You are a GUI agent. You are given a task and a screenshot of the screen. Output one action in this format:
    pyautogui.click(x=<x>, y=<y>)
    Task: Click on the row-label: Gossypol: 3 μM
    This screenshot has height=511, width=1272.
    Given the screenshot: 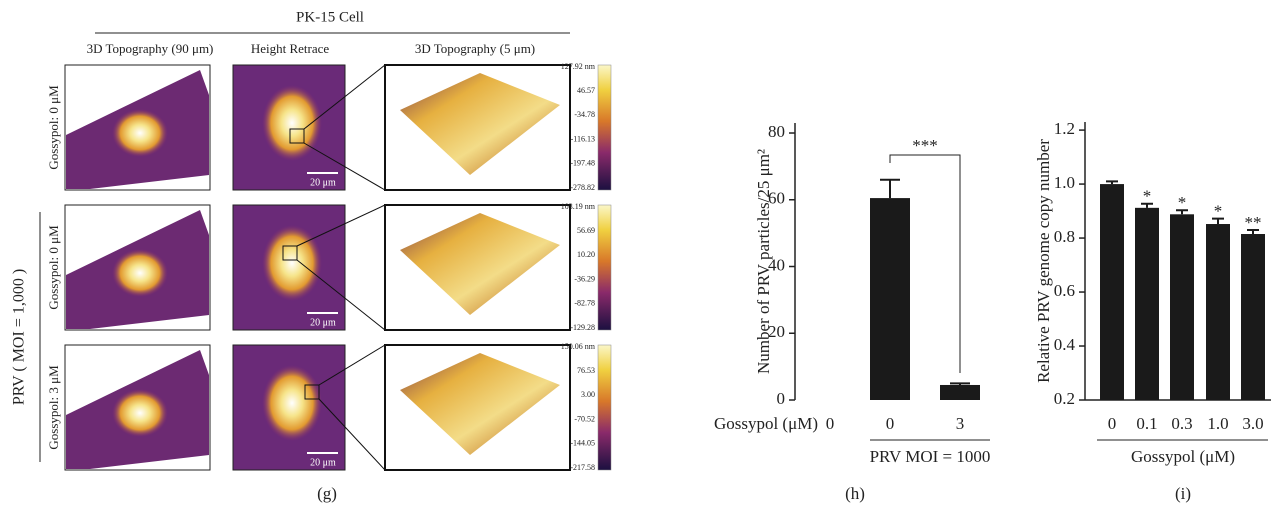 What is the action you would take?
    pyautogui.click(x=53, y=407)
    